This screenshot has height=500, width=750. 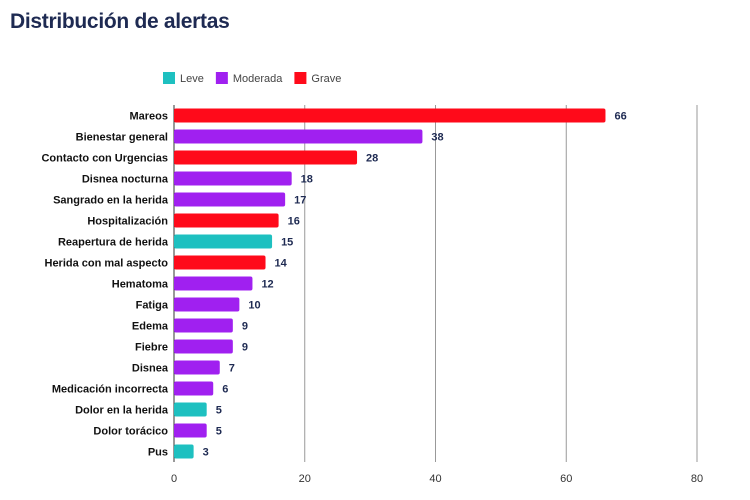 What do you see at coordinates (192, 79) in the screenshot?
I see `legend-label-leve: Leve` at bounding box center [192, 79].